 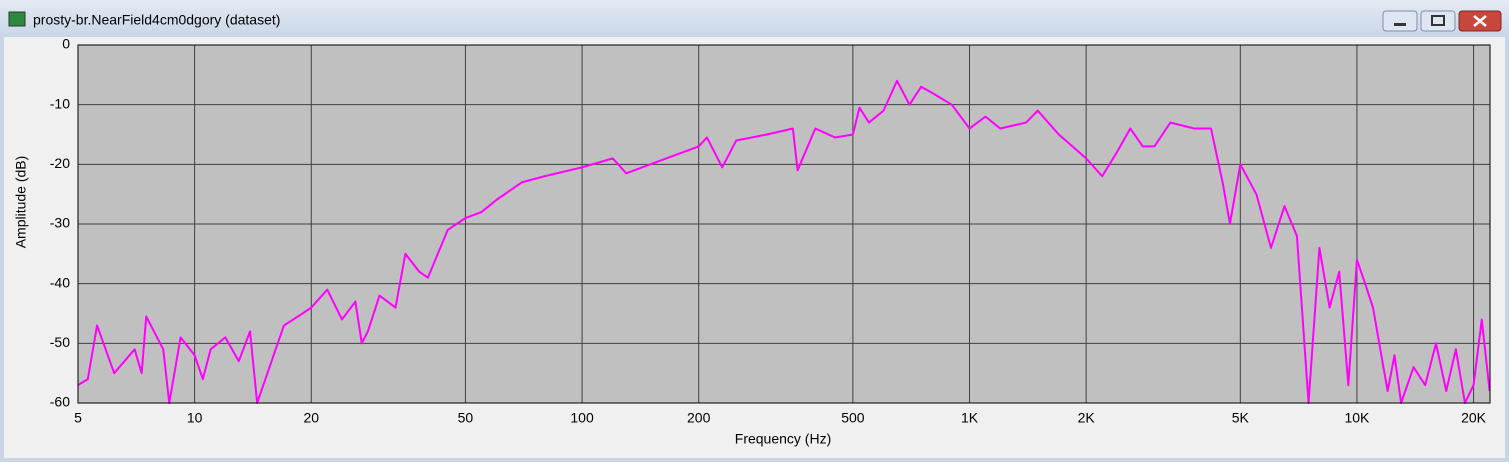 What do you see at coordinates (17, 19) in the screenshot?
I see `window-icon` at bounding box center [17, 19].